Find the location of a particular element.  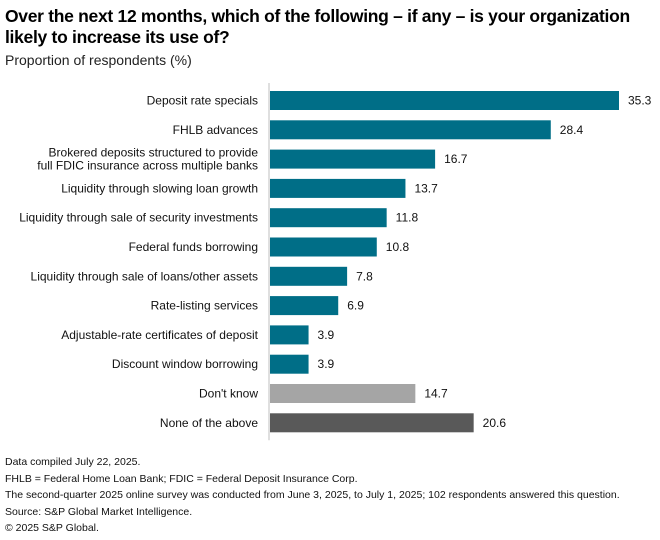

category-label-5: Federal funds borrowing is located at coordinates (193, 247).